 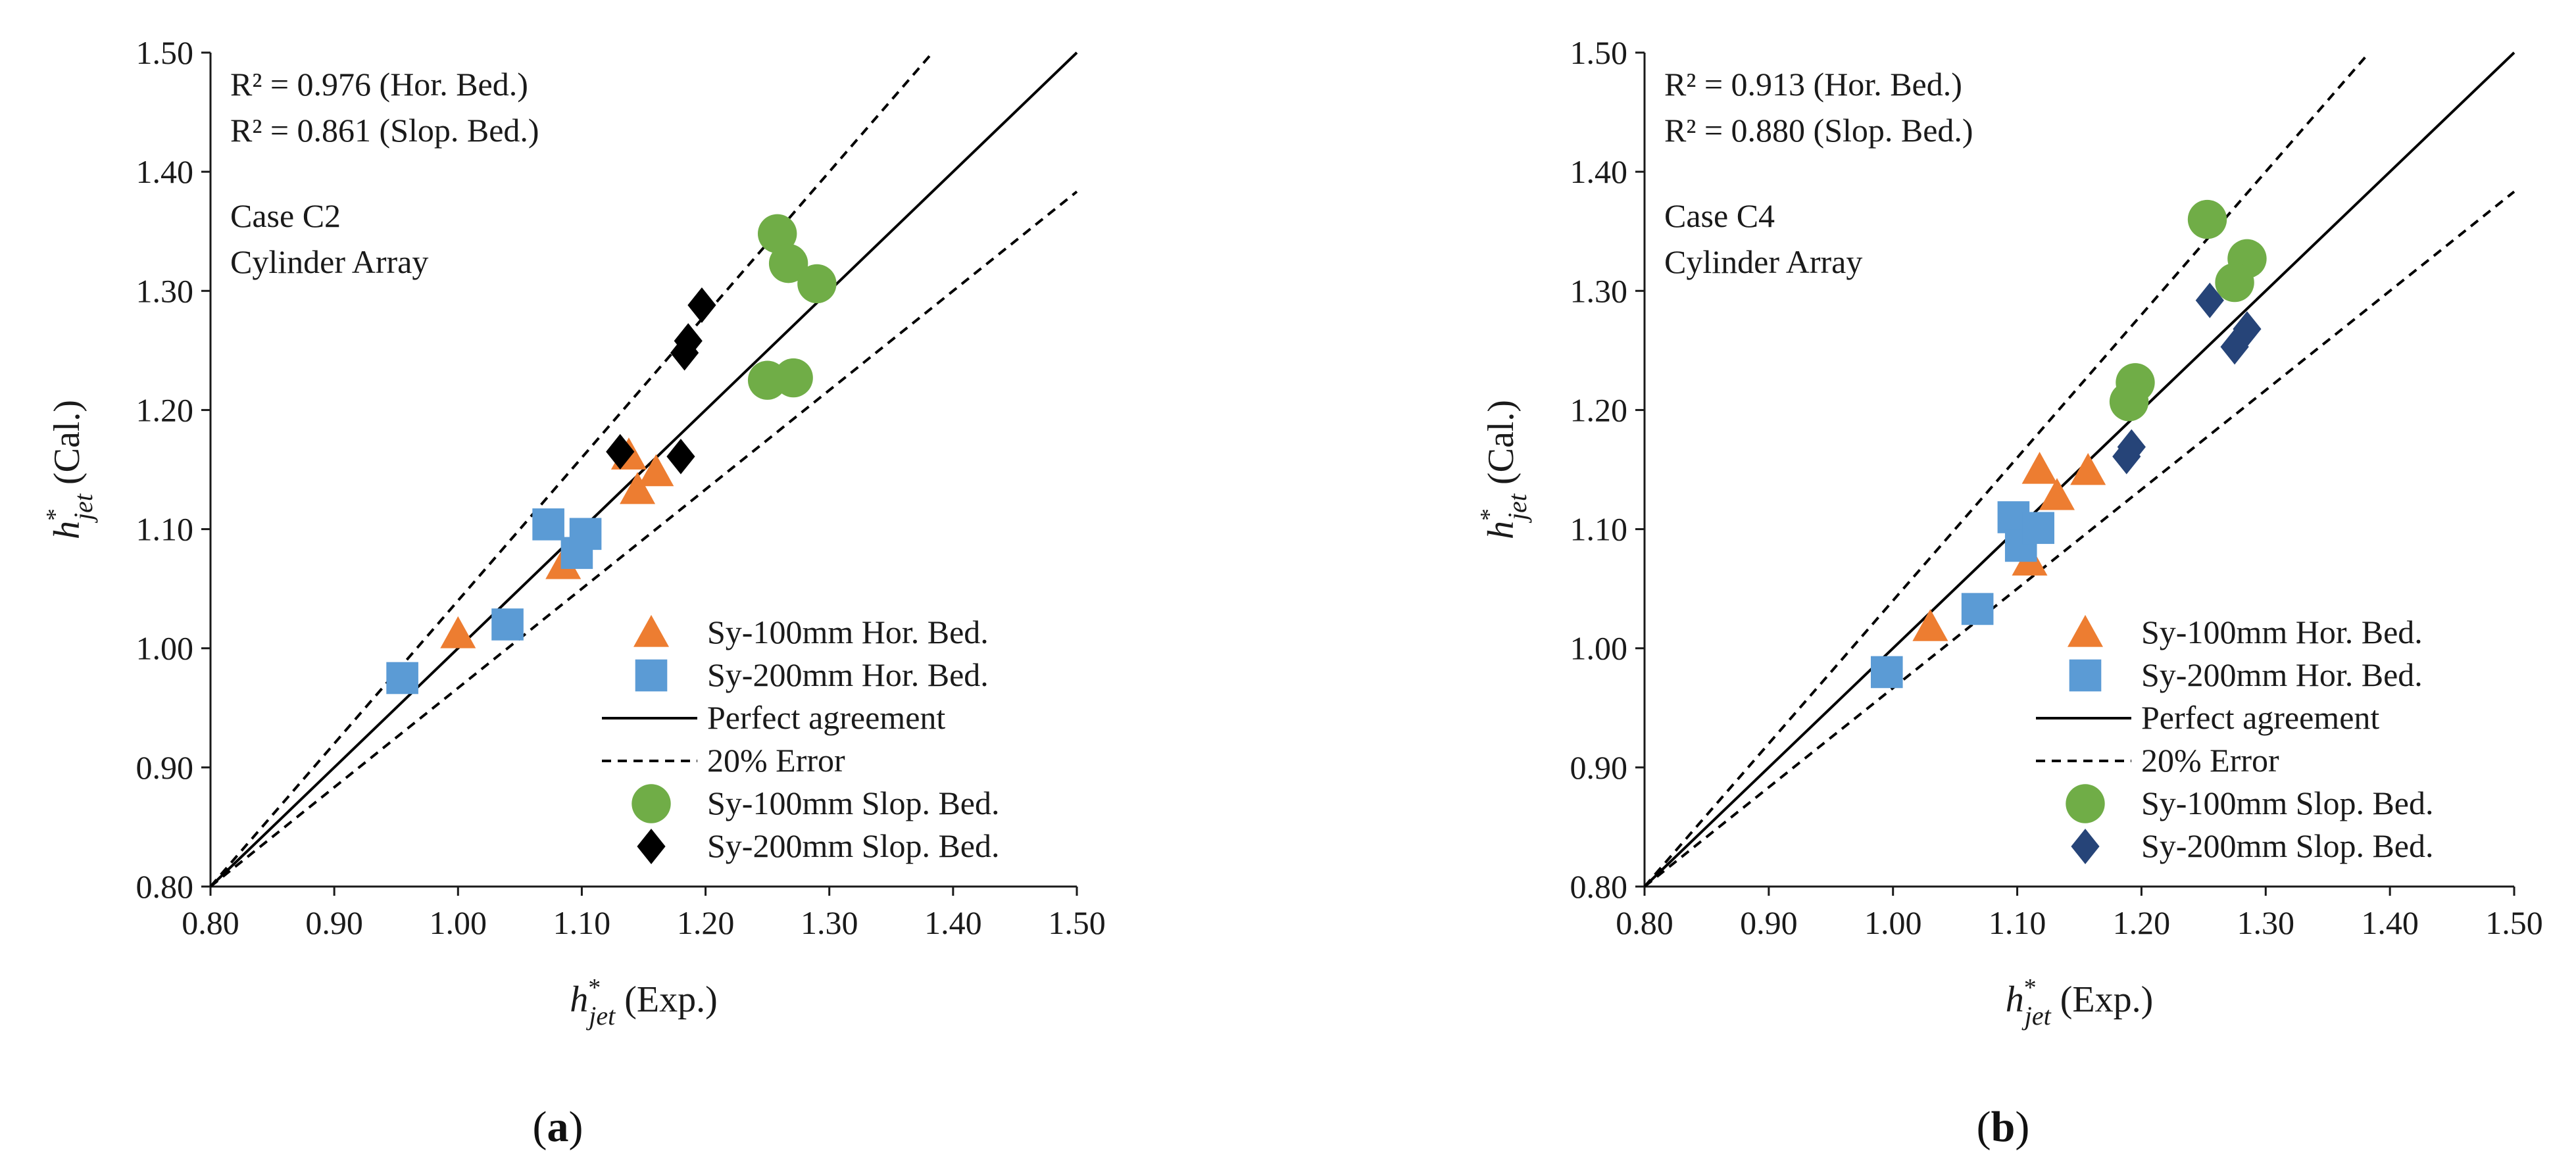 What do you see at coordinates (829, 922) in the screenshot?
I see `x-tick-label: 1.30` at bounding box center [829, 922].